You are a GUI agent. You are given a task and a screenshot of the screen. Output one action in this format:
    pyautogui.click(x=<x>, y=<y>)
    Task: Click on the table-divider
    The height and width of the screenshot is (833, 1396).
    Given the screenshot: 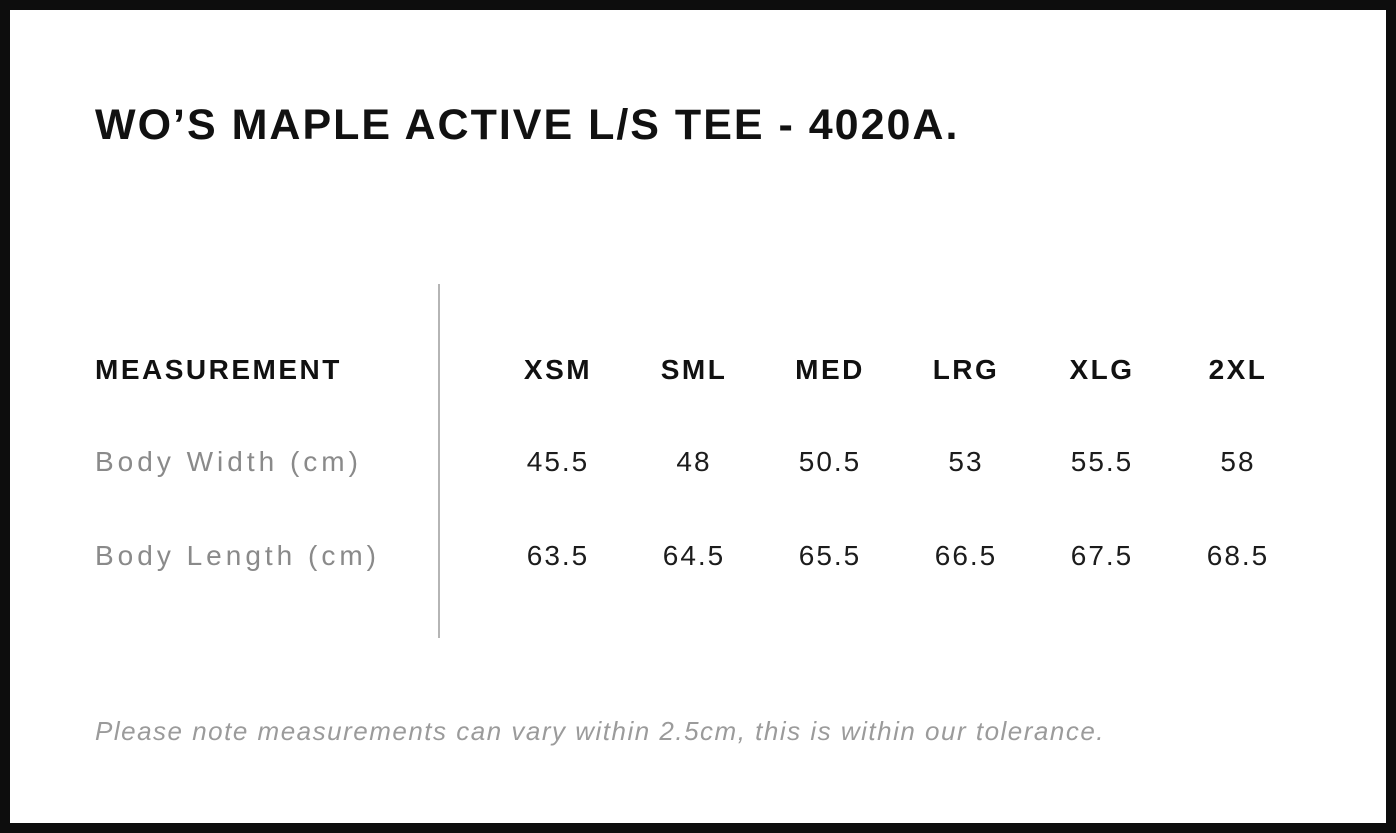 What is the action you would take?
    pyautogui.click(x=439, y=461)
    